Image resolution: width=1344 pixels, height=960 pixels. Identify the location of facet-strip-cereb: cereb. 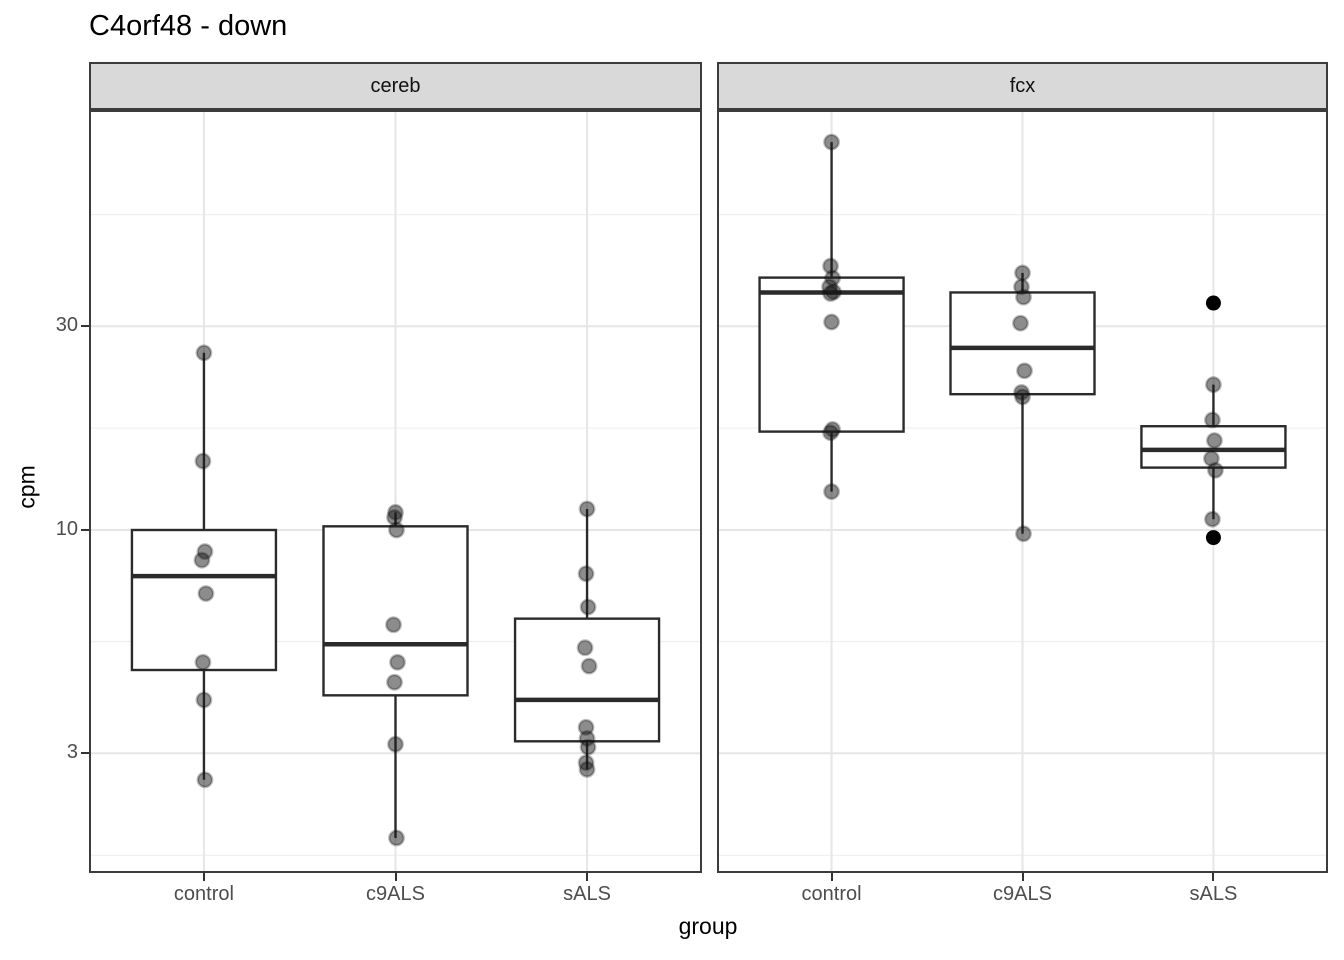
(395, 86).